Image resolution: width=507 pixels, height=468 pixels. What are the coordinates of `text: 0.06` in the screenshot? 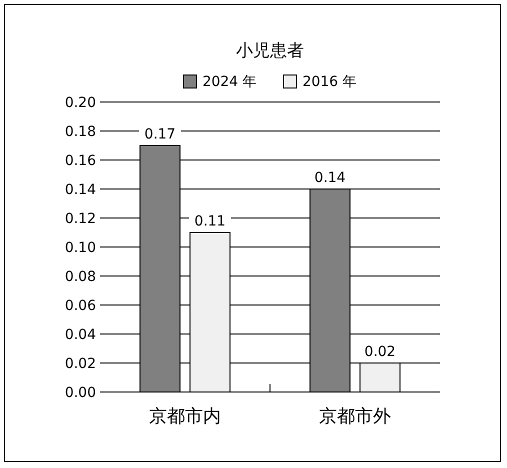 It's located at (80, 306).